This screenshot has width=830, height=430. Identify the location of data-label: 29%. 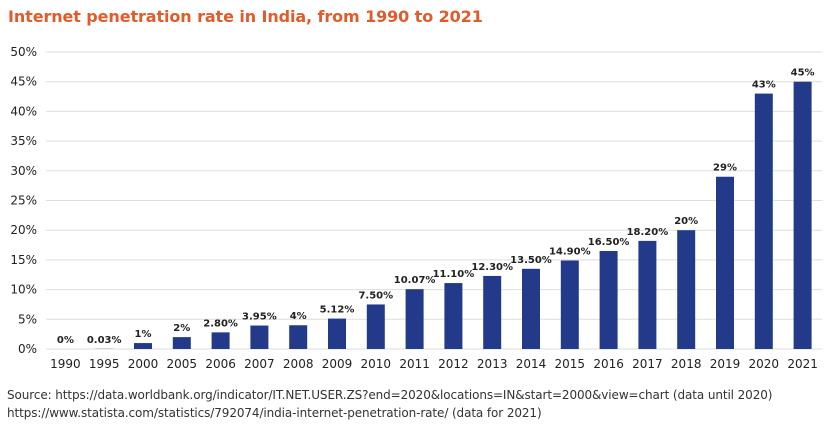
(725, 168).